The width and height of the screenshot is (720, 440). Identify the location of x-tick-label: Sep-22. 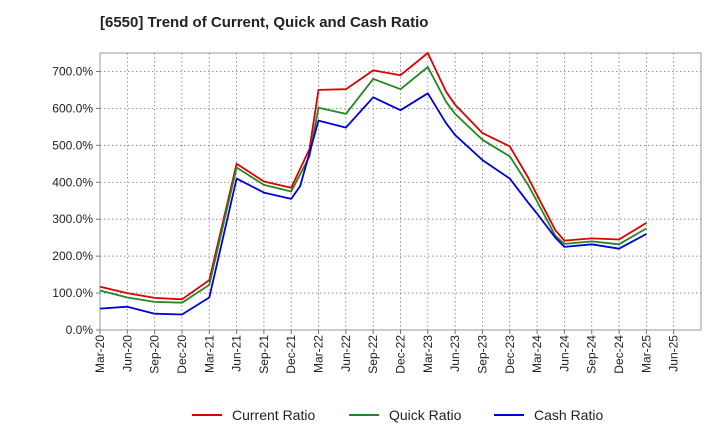
(373, 354).